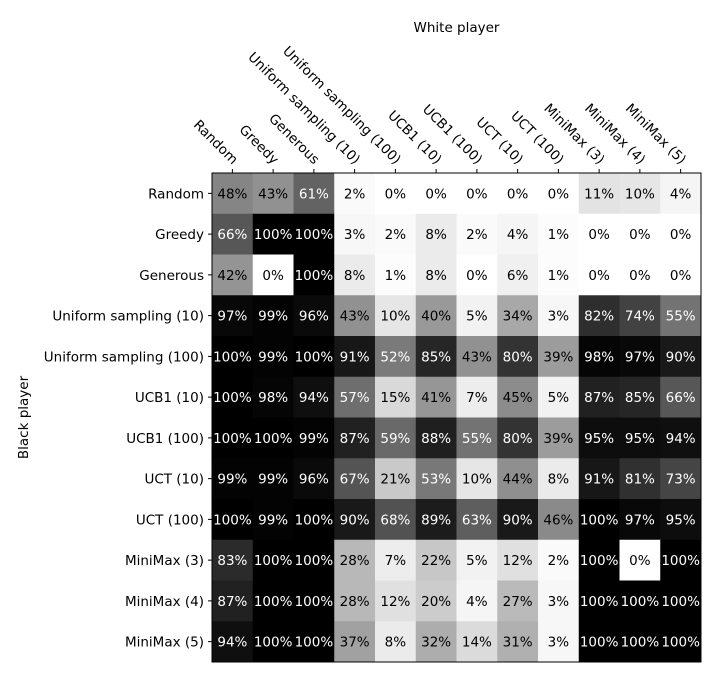  I want to click on cell-label-r6-c9: 5%, so click(559, 398).